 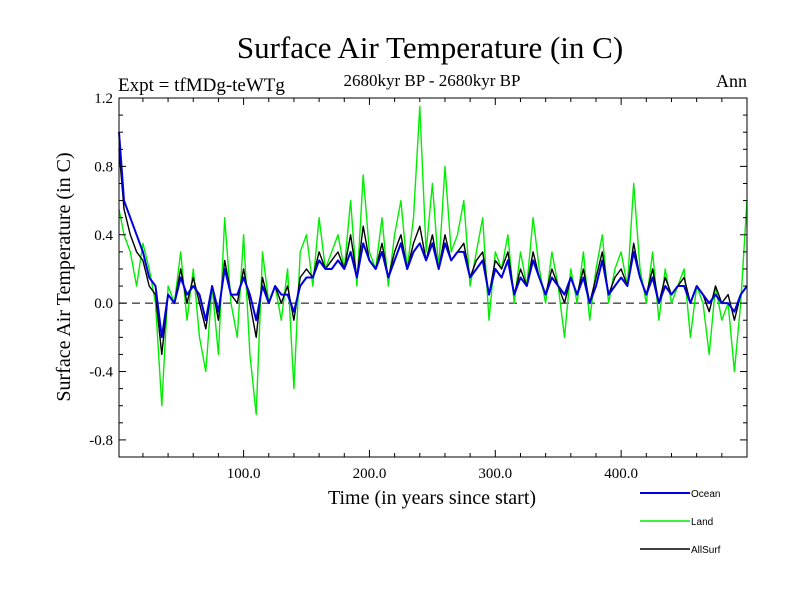 What do you see at coordinates (101, 441) in the screenshot?
I see `y-tick-label: -0.8` at bounding box center [101, 441].